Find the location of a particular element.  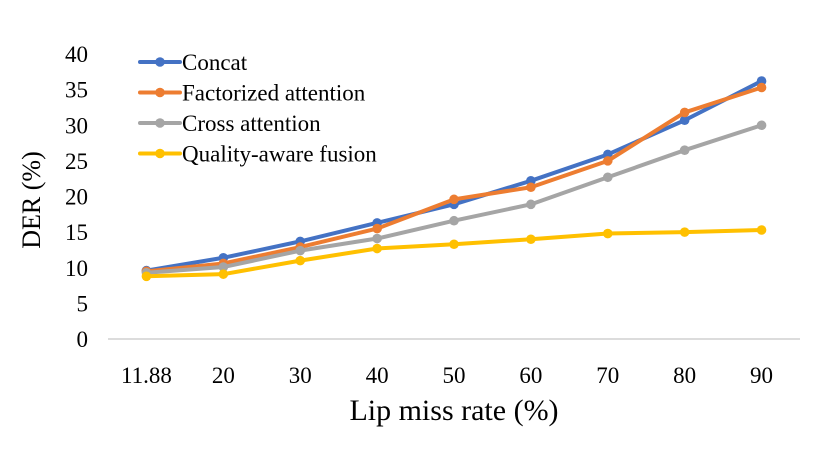

x-tick-label: 11.88 is located at coordinates (146, 375).